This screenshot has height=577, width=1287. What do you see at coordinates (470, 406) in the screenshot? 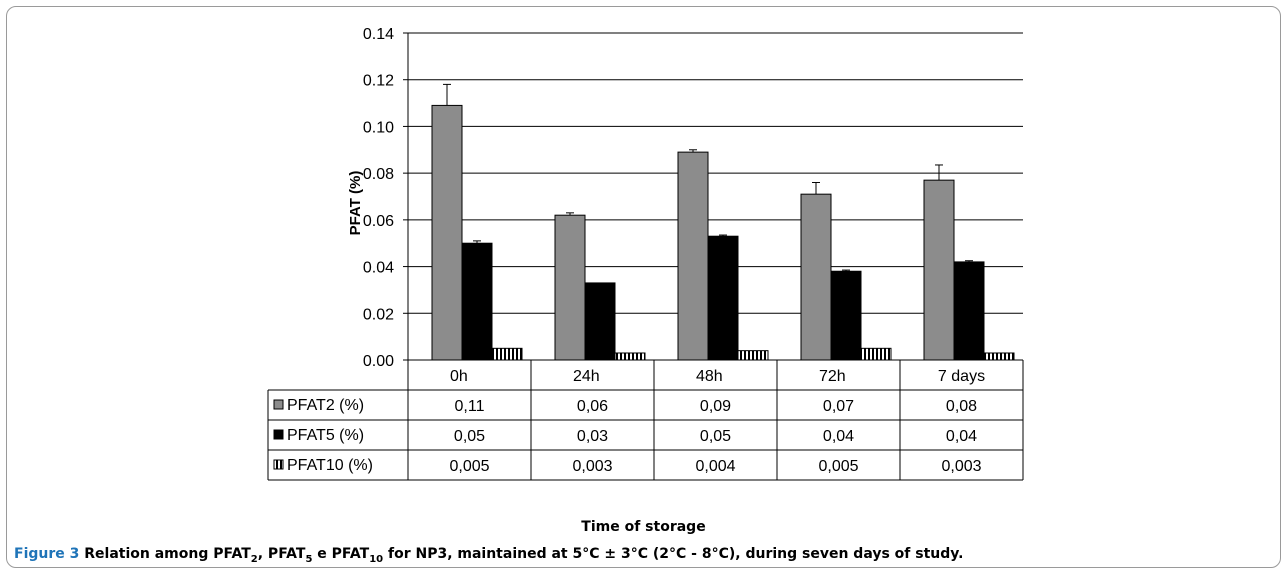
I see `table-value: 0,11` at bounding box center [470, 406].